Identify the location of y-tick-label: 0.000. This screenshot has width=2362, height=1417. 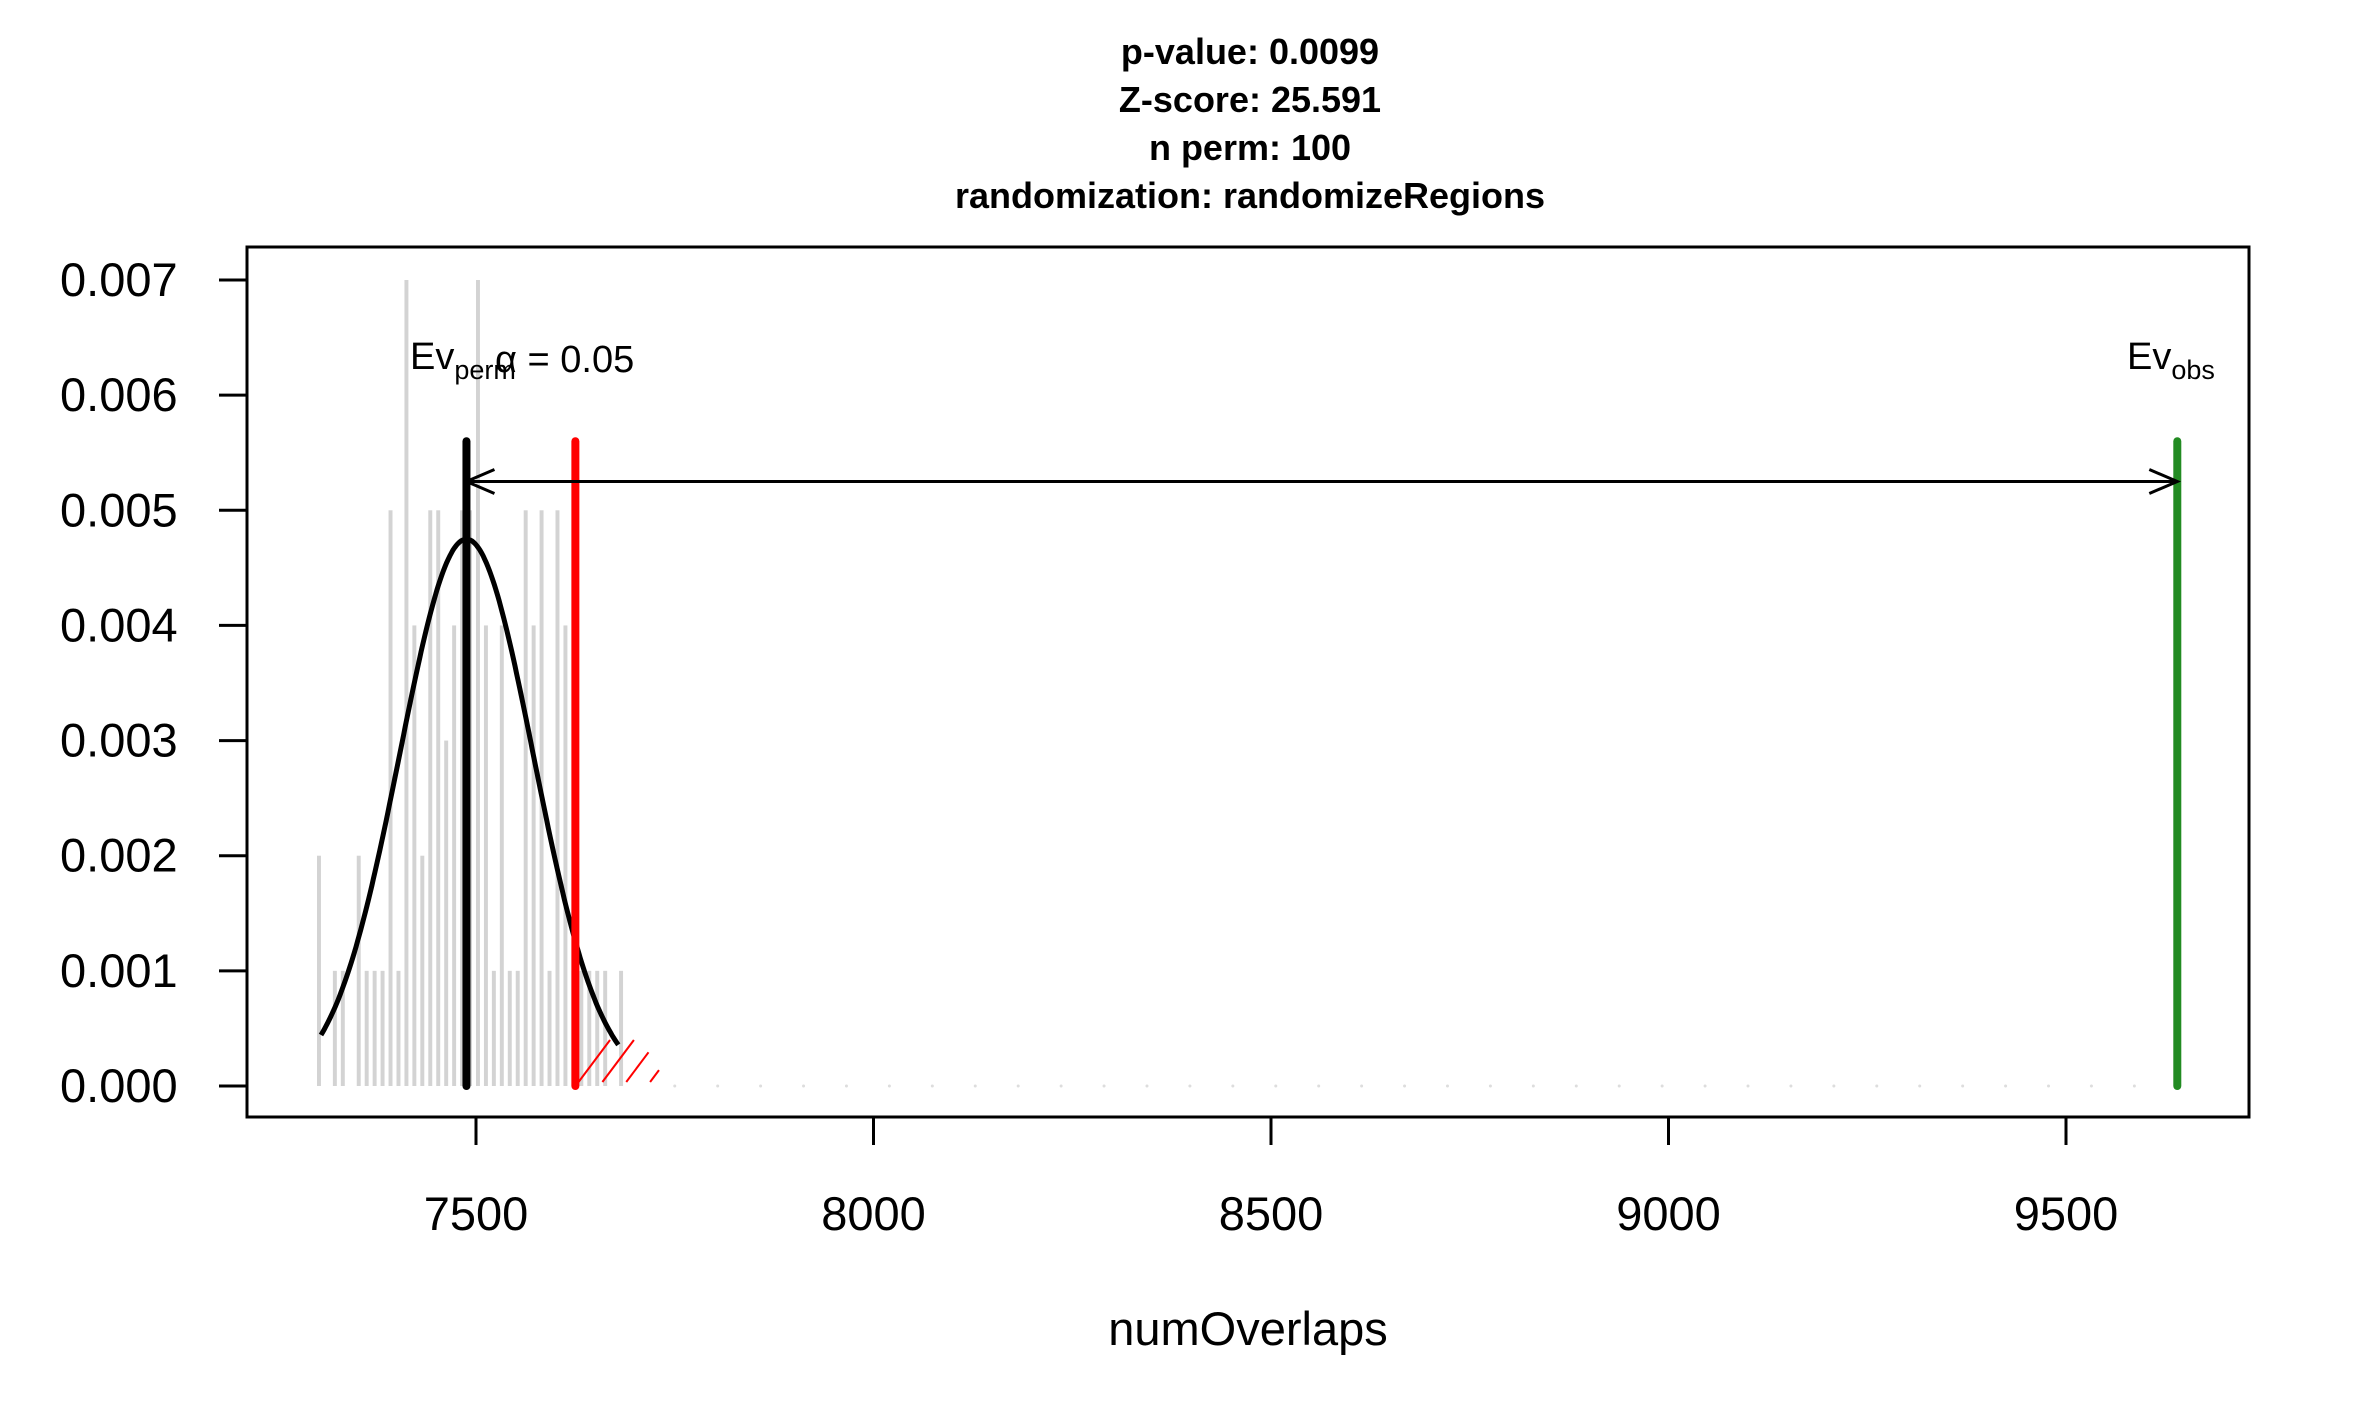
(119, 1085).